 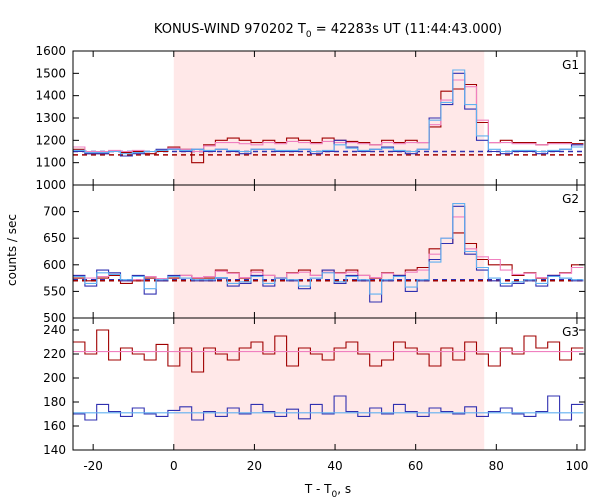 What do you see at coordinates (54, 426) in the screenshot?
I see `y-tick-label: 160` at bounding box center [54, 426].